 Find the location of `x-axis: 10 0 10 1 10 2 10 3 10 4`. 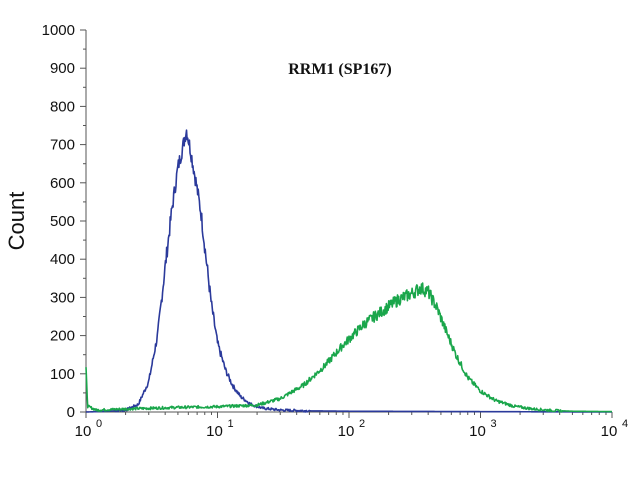

x-axis: 10 0 10 1 10 2 10 3 10 4 is located at coordinates (351, 425).